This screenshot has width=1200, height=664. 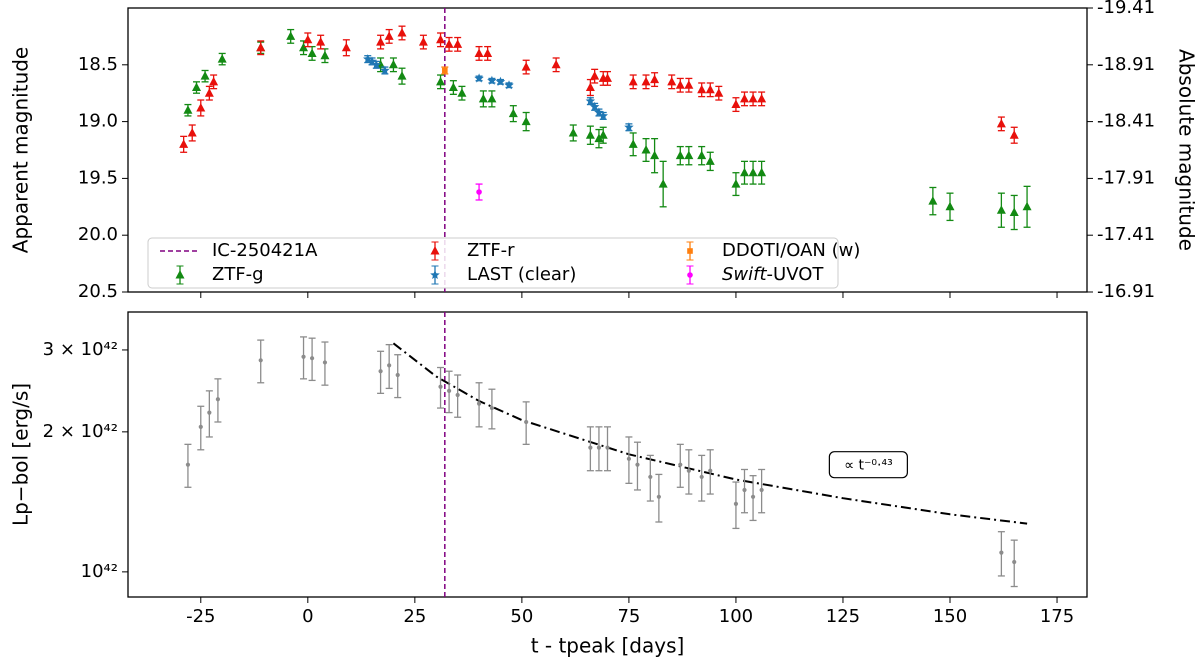 I want to click on y-tick-label: 10⁴², so click(x=99, y=571).